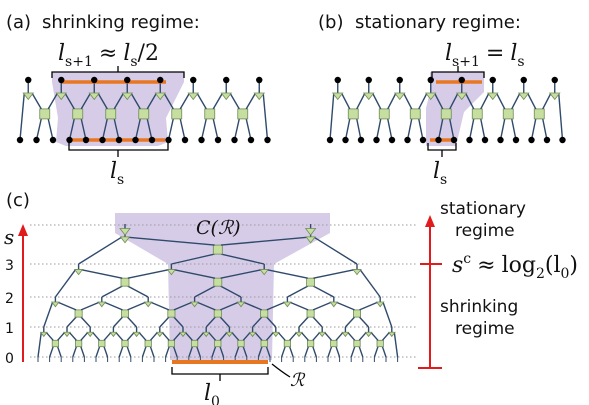 This screenshot has height=405, width=589. I want to click on panel-b-top-formula: ls+1 = ls, so click(485, 55).